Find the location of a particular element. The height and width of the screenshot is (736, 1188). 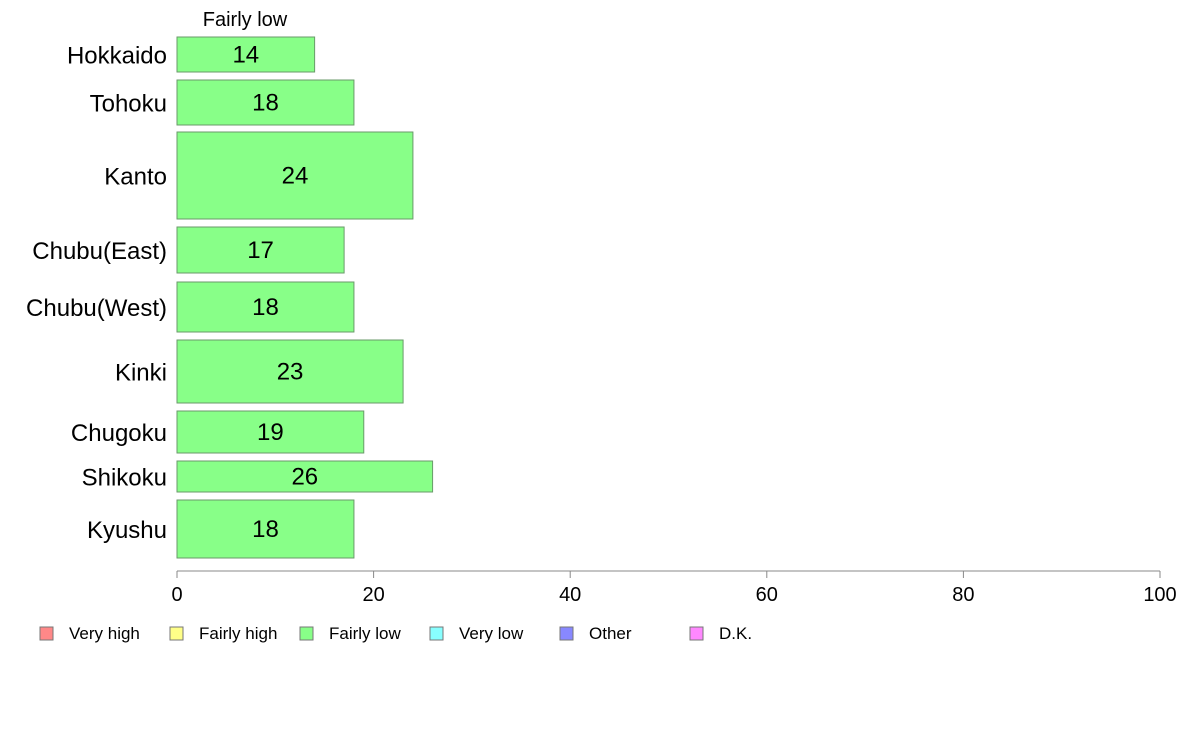

bar-chugoku is located at coordinates (270, 432).